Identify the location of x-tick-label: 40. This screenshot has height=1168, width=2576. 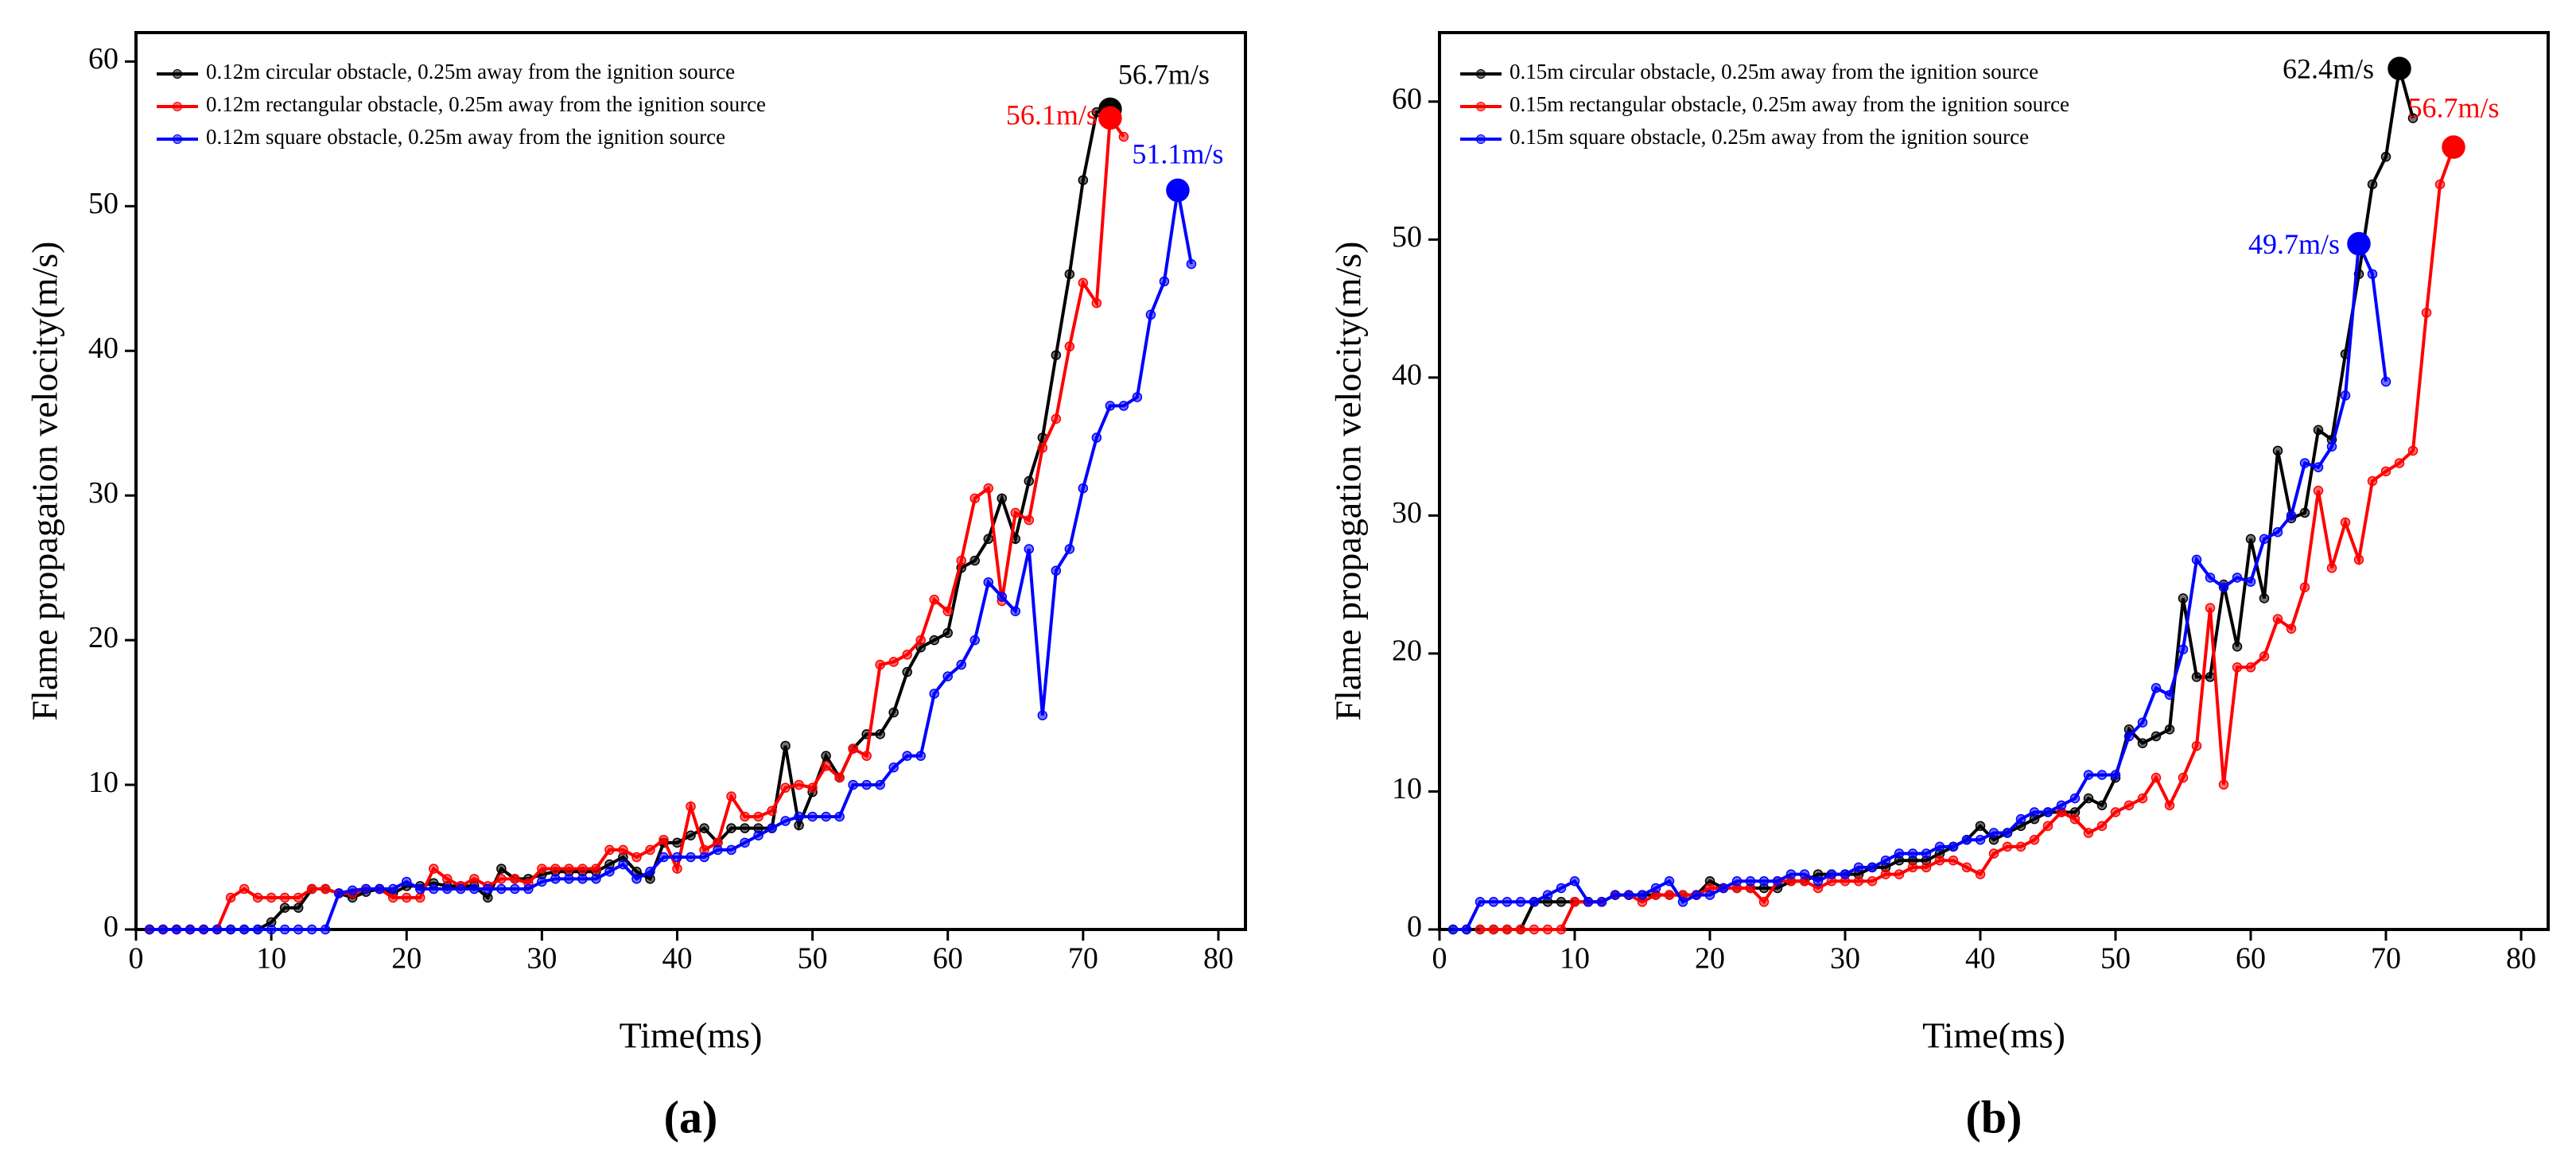
(677, 959).